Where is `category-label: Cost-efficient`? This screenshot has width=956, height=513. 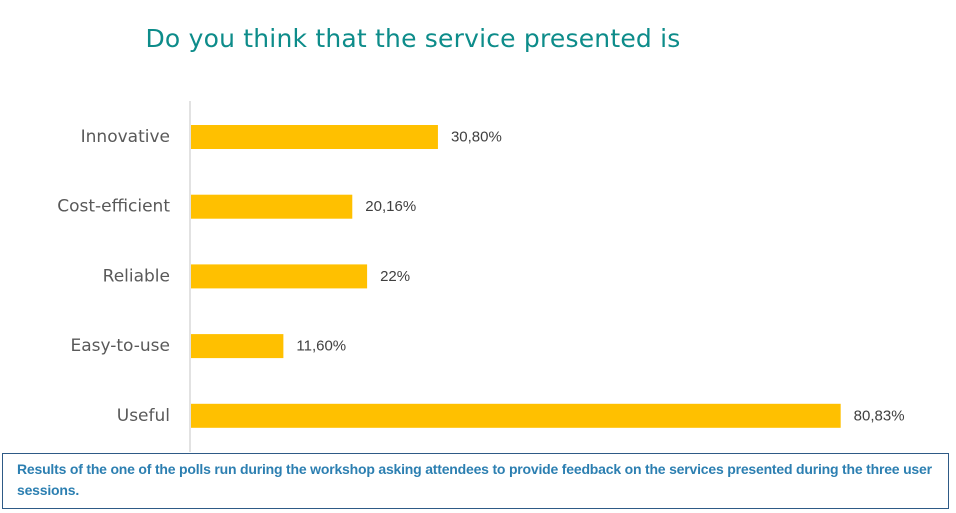 category-label: Cost-efficient is located at coordinates (113, 207).